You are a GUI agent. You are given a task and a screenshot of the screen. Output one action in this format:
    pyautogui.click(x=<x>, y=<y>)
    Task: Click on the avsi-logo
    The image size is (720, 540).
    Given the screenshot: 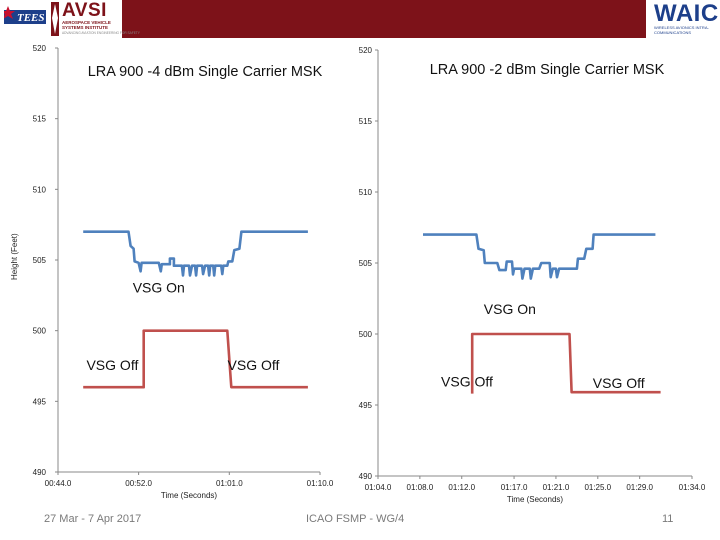 What is the action you would take?
    pyautogui.click(x=86, y=19)
    